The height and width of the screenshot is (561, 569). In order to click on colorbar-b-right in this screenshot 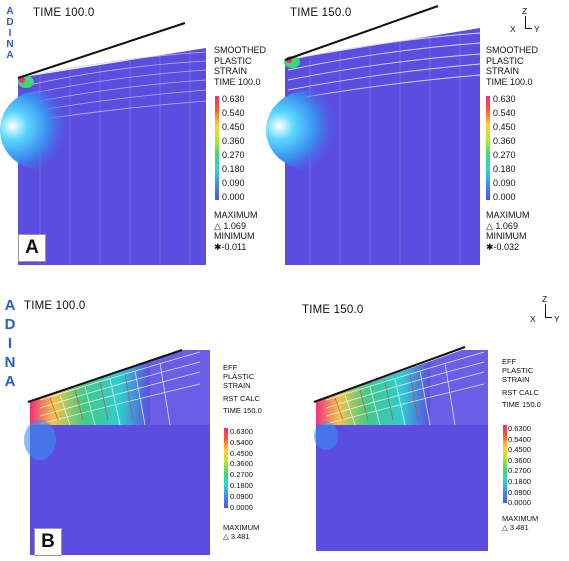, I will do `click(505, 464)`.